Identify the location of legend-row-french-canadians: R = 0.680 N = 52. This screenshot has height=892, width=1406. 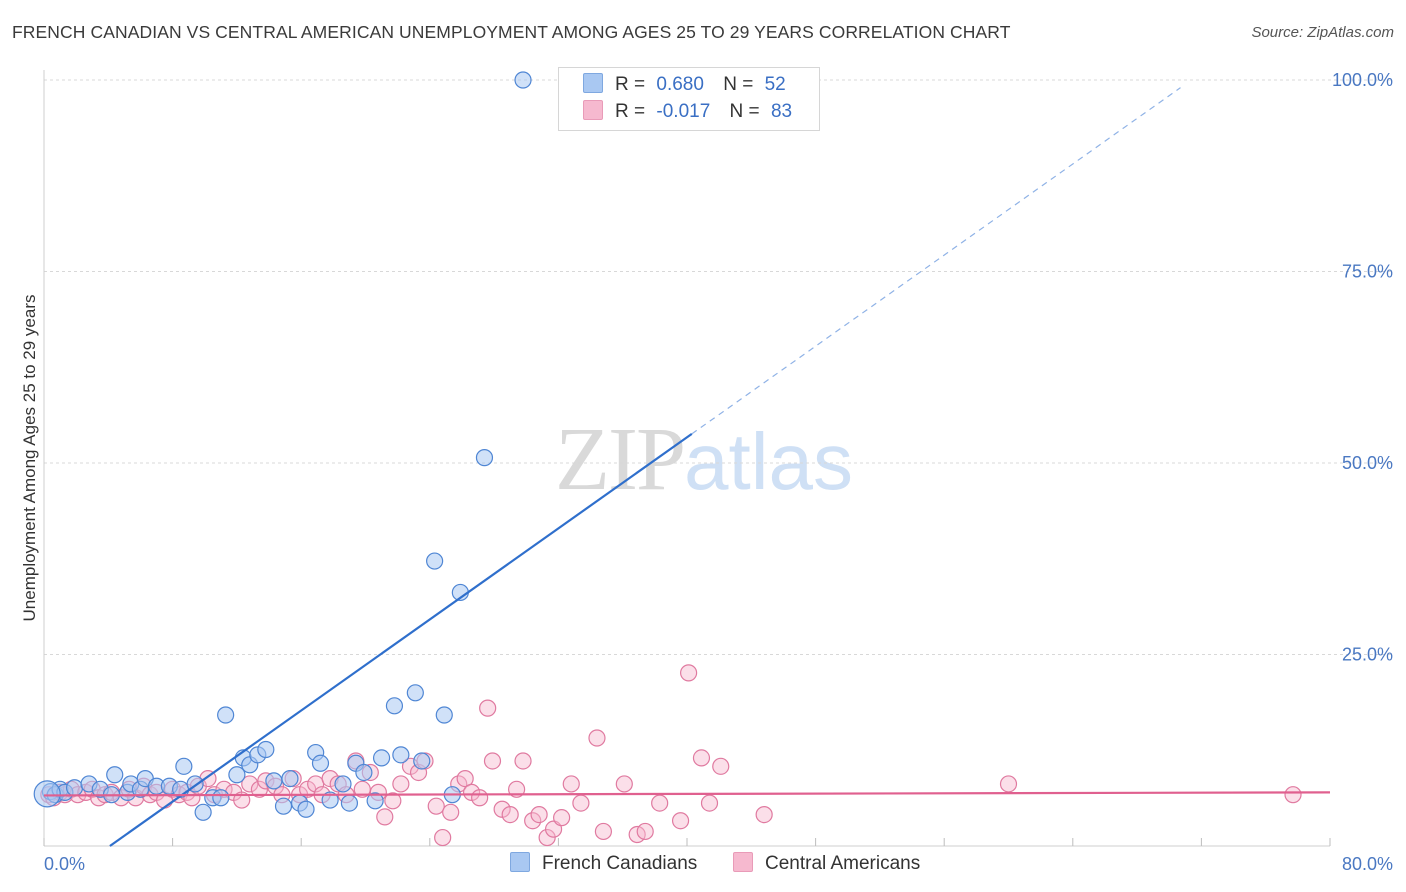
(684, 86).